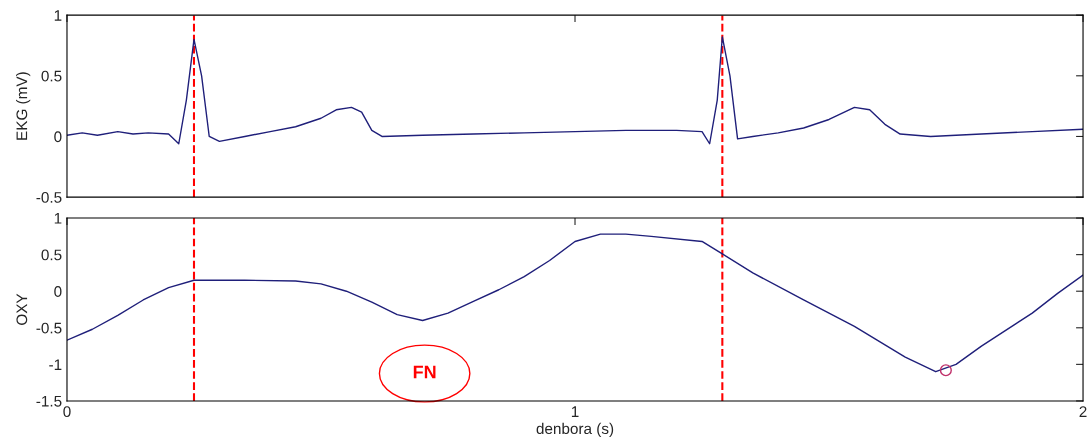 This screenshot has height=445, width=1091. I want to click on x-axis-title: denbora (s), so click(575, 430).